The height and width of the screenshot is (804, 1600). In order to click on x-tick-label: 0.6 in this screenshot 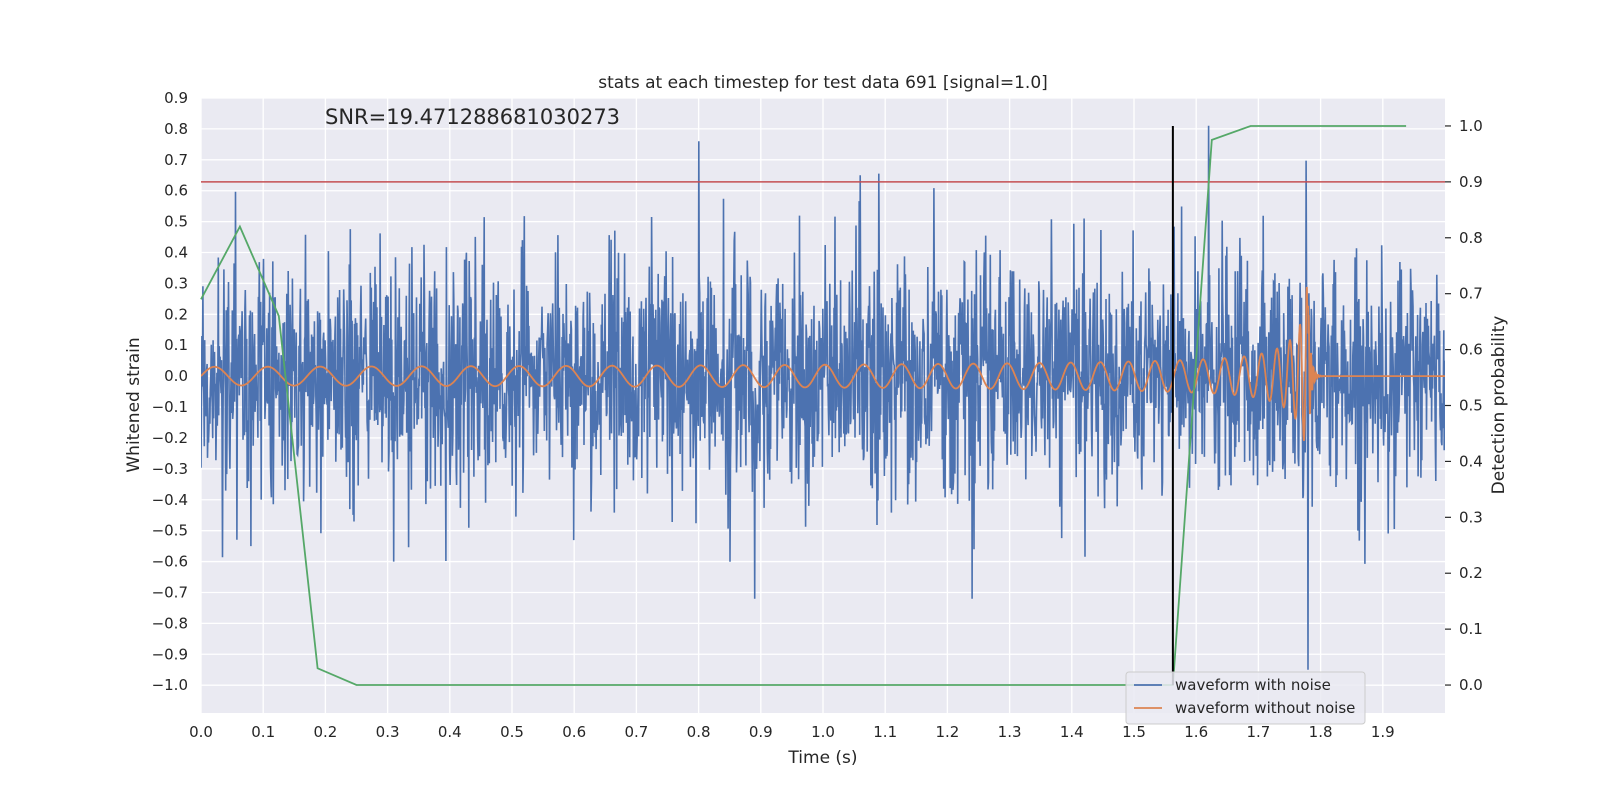, I will do `click(574, 732)`.